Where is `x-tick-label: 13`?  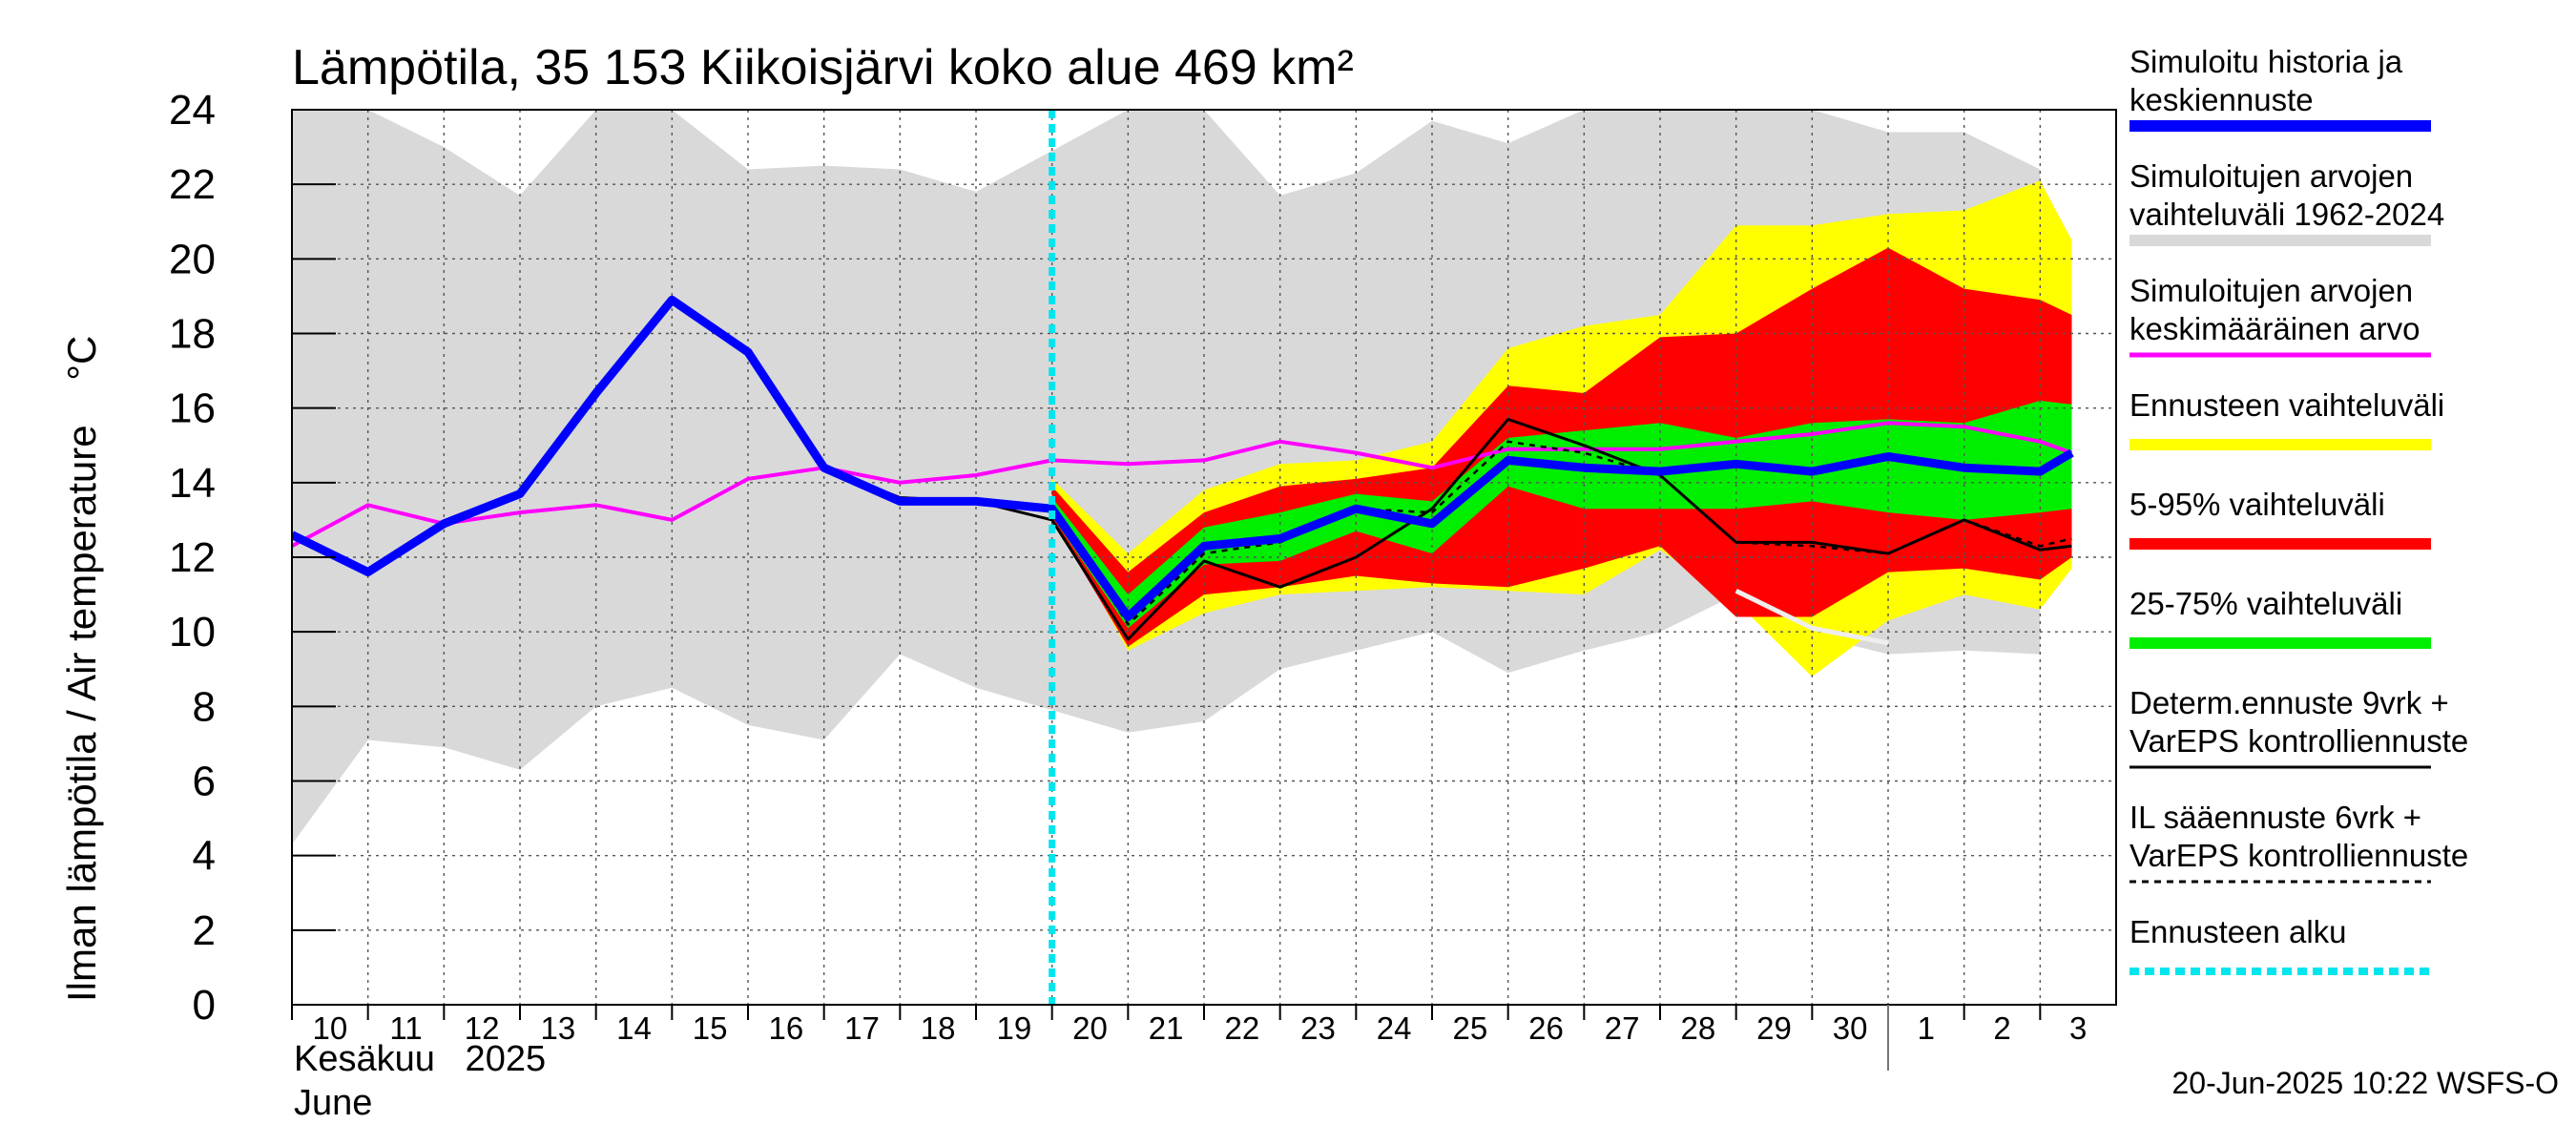
x-tick-label: 13 is located at coordinates (557, 1028).